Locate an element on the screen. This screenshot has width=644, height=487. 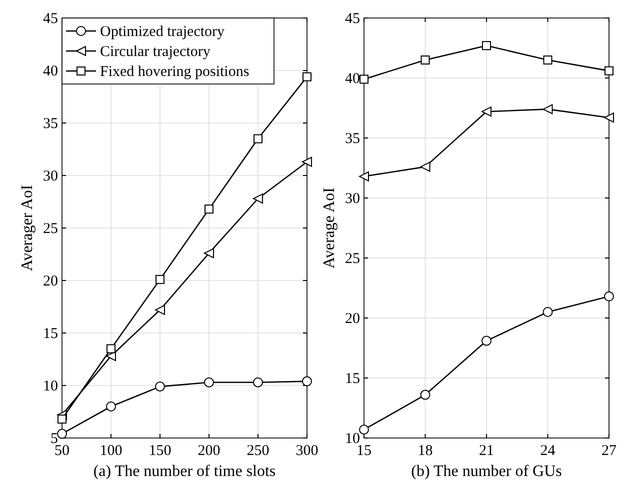
x-tick-label: 50 is located at coordinates (62, 451).